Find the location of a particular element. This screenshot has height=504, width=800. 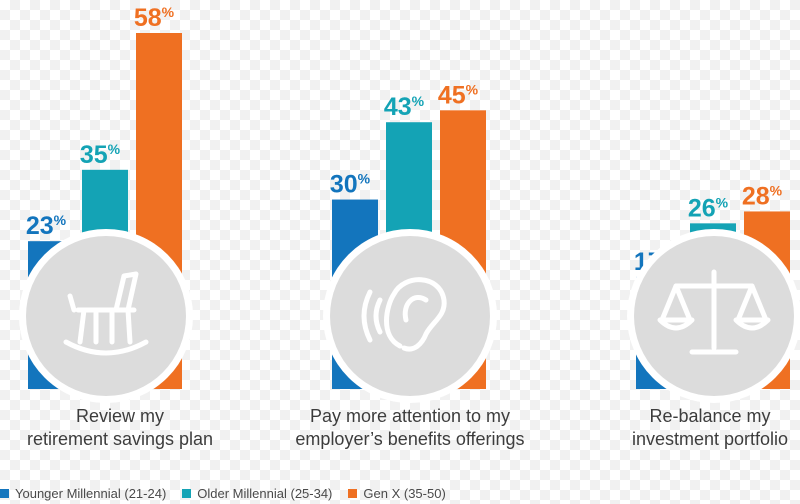

data-label-2-1: 30% is located at coordinates (350, 185).